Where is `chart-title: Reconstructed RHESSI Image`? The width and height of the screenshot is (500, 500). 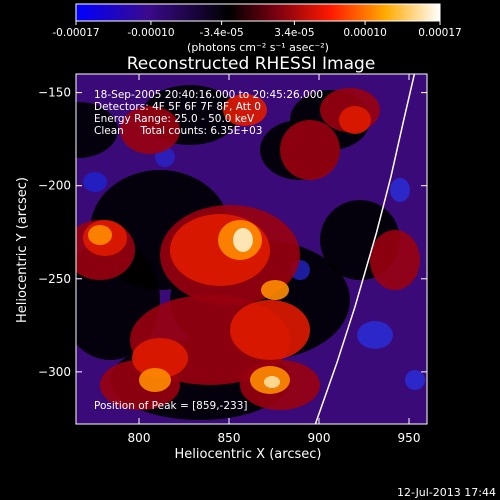
chart-title: Reconstructed RHESSI Image is located at coordinates (251, 64).